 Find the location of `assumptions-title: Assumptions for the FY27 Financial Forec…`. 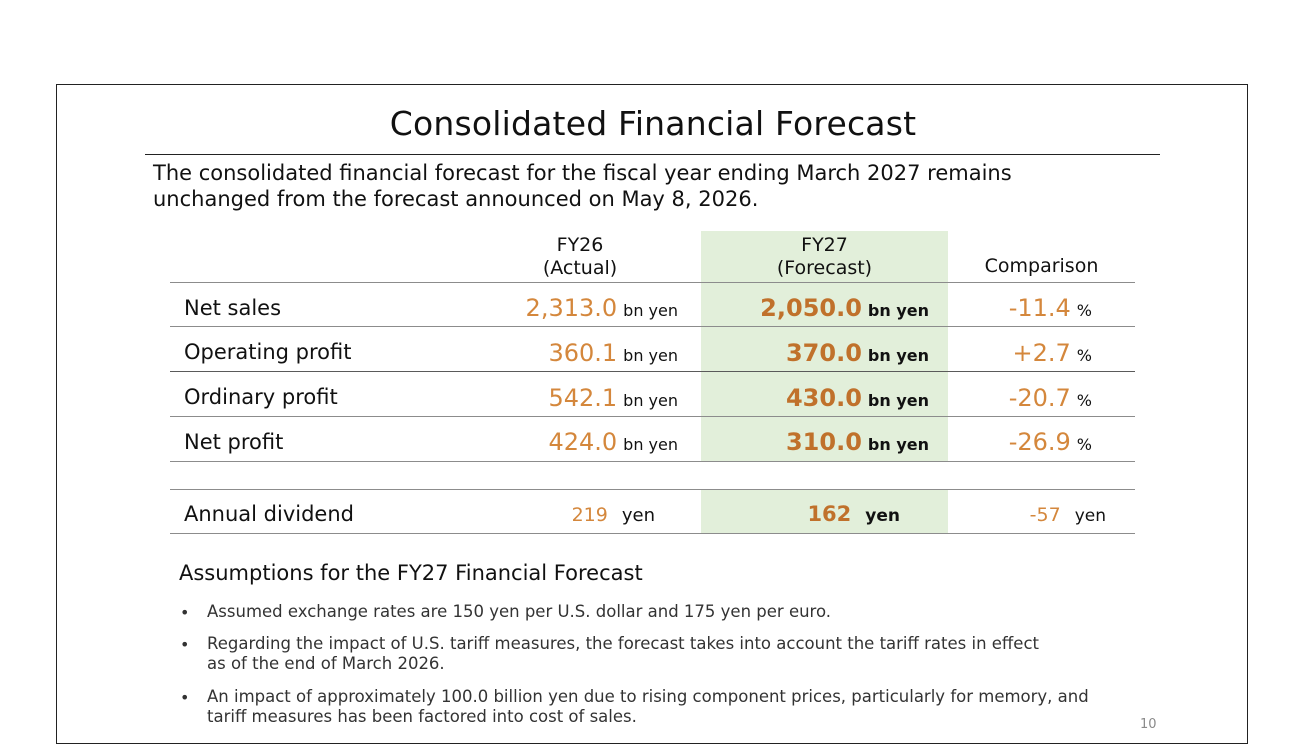

assumptions-title: Assumptions for the FY27 Financial Forec… is located at coordinates (411, 573).